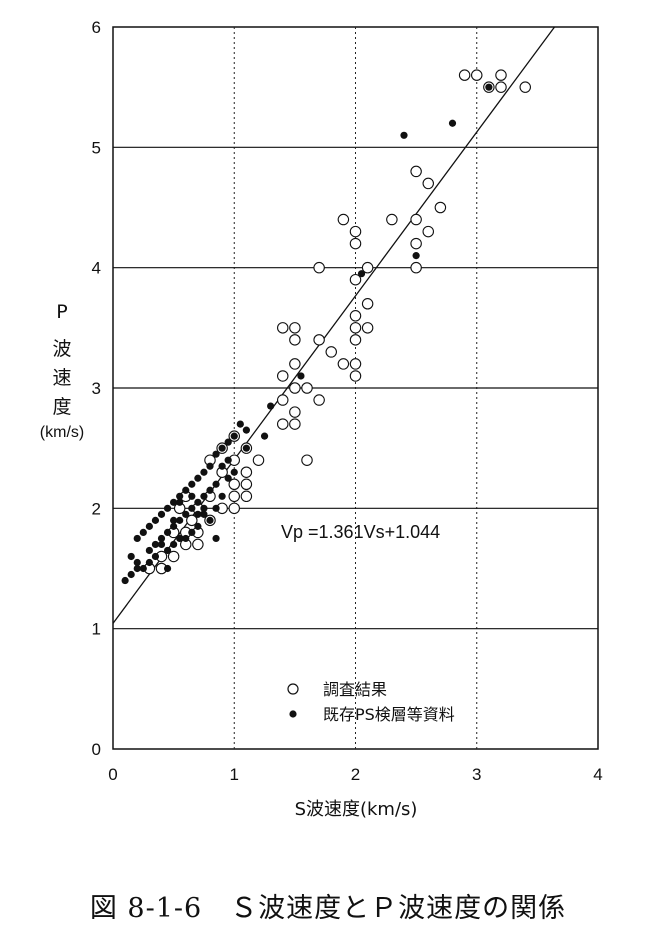 Image resolution: width=656 pixels, height=951 pixels. Describe the element at coordinates (293, 689) in the screenshot. I see `legend-open-circle-marker` at that location.